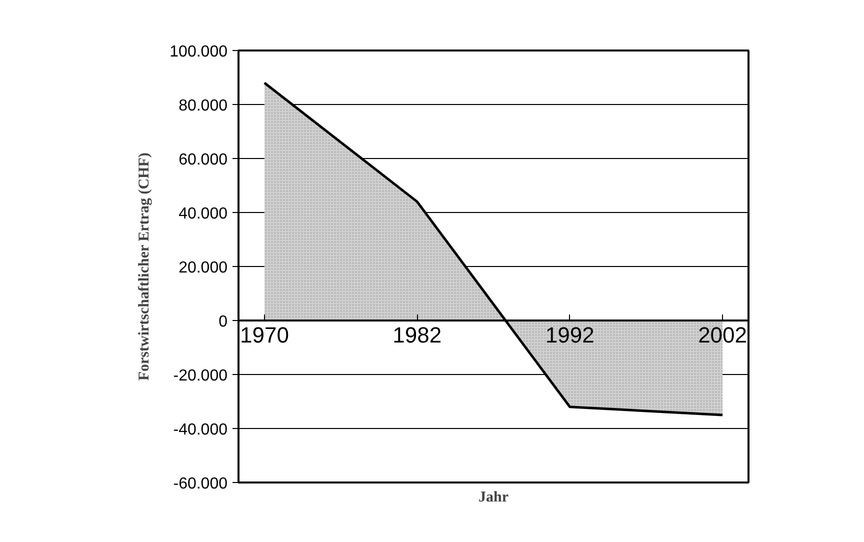 The width and height of the screenshot is (864, 542). Describe the element at coordinates (144, 266) in the screenshot. I see `y-axis-title: Forstwirtschaftlicher Ertrag (CHF)` at that location.